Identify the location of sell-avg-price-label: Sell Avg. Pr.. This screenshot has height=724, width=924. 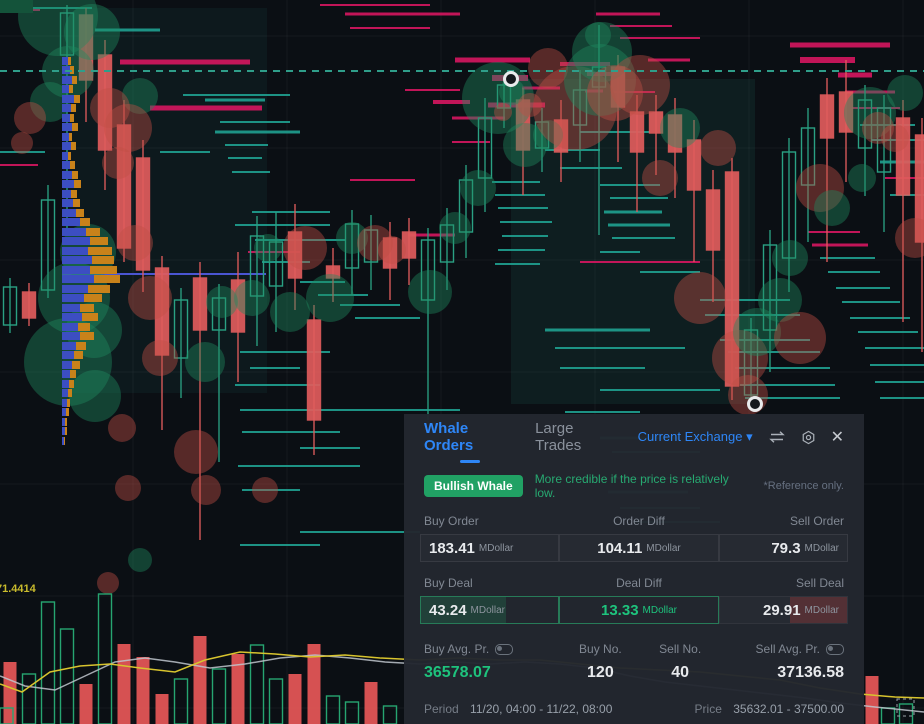
(781, 649).